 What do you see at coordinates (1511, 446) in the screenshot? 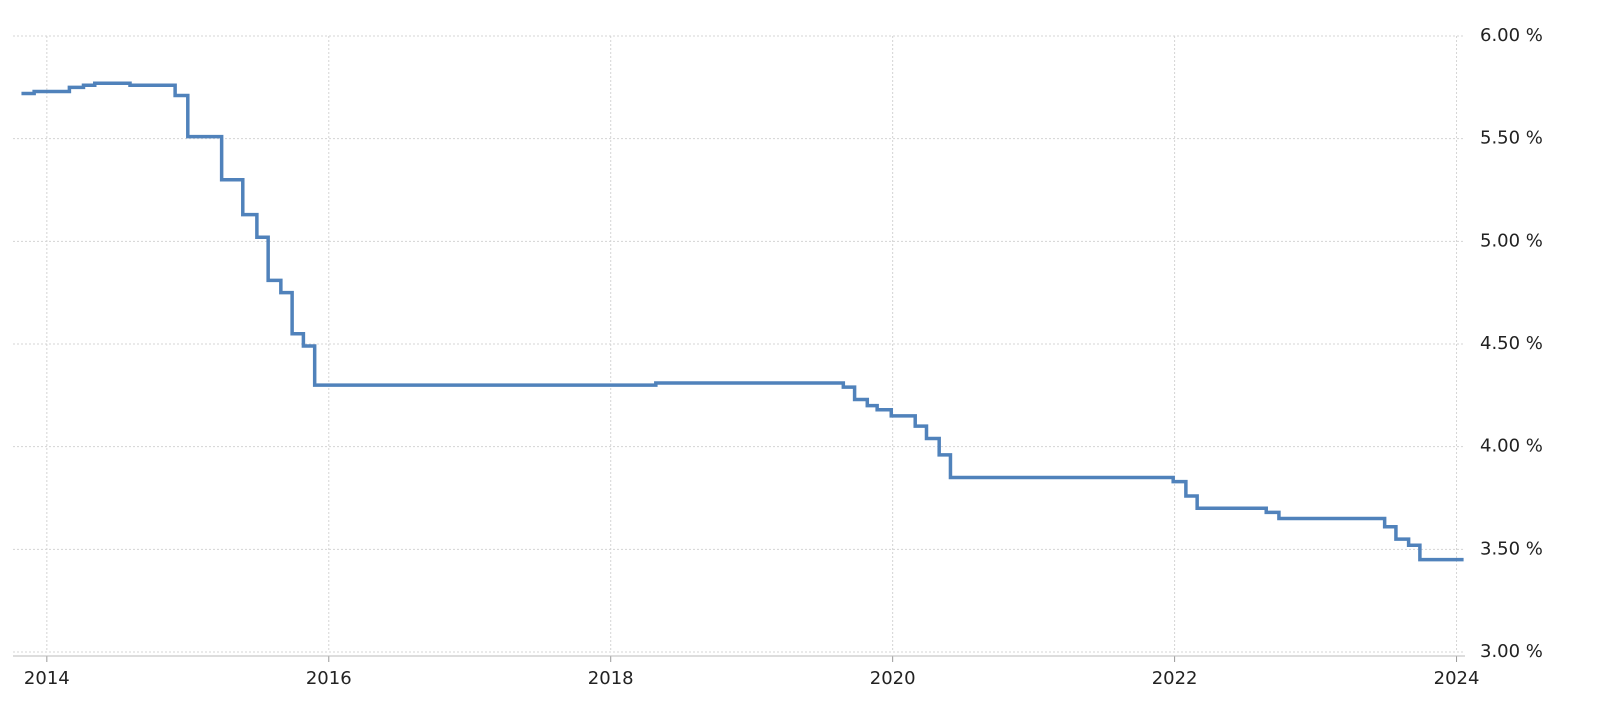
I see `y-tick-label: 4.00 %` at bounding box center [1511, 446].